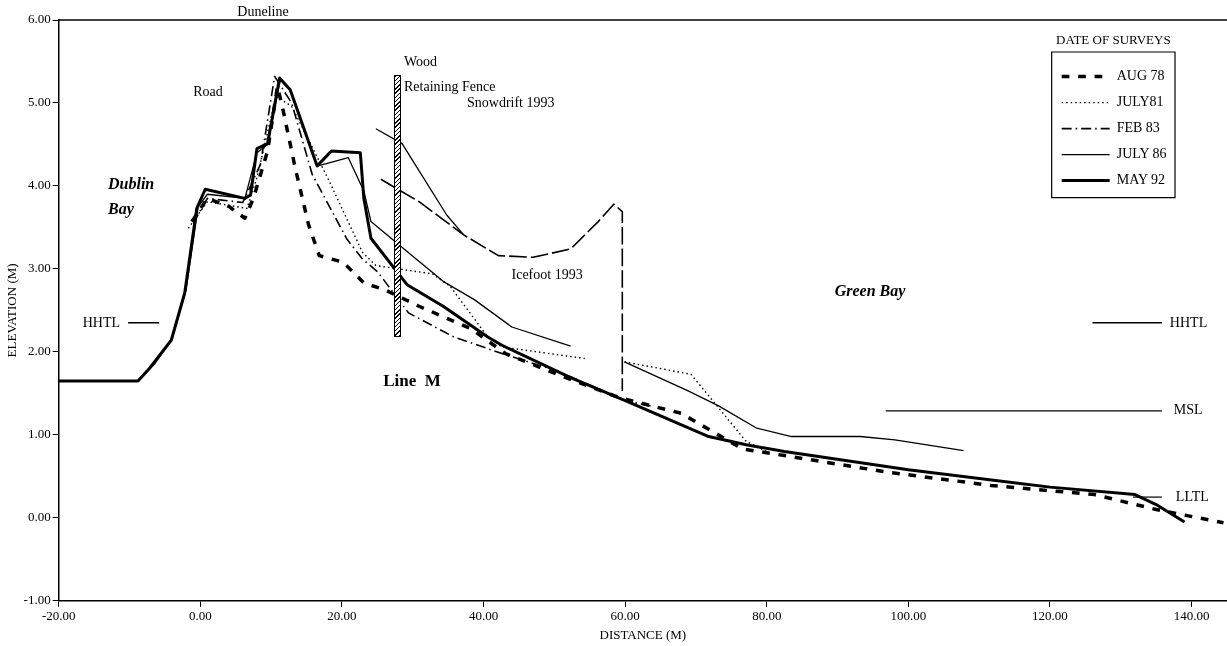  Describe the element at coordinates (1192, 496) in the screenshot. I see `annotation: LLTL` at that location.